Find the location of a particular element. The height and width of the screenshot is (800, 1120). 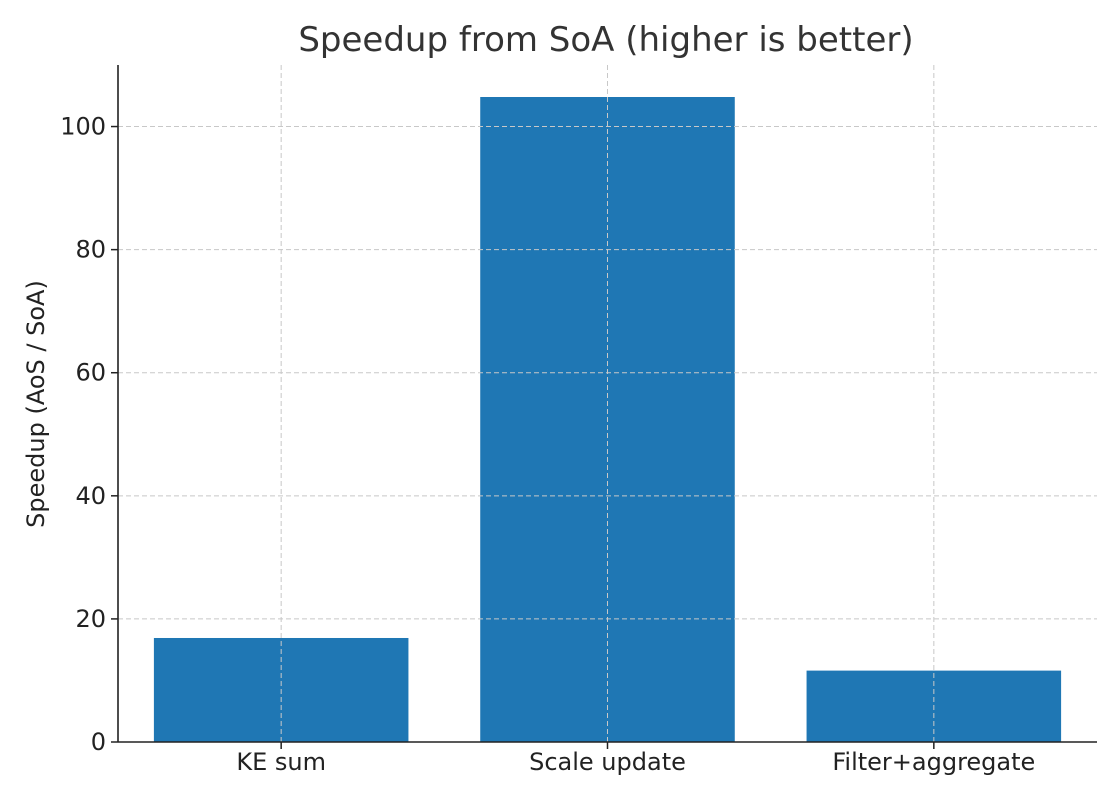

x-tick-label: KE sum is located at coordinates (281, 762).